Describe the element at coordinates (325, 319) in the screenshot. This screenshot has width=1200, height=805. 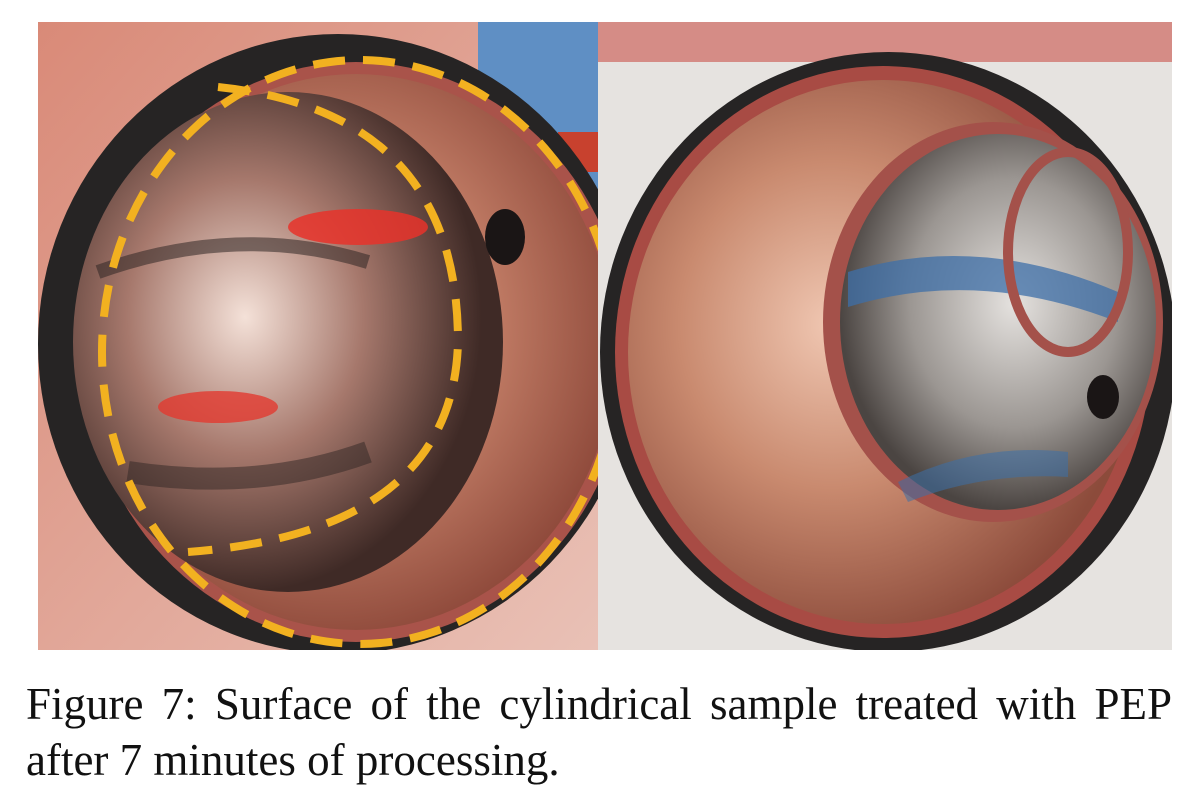
I see `inner-dashed-outline` at that location.